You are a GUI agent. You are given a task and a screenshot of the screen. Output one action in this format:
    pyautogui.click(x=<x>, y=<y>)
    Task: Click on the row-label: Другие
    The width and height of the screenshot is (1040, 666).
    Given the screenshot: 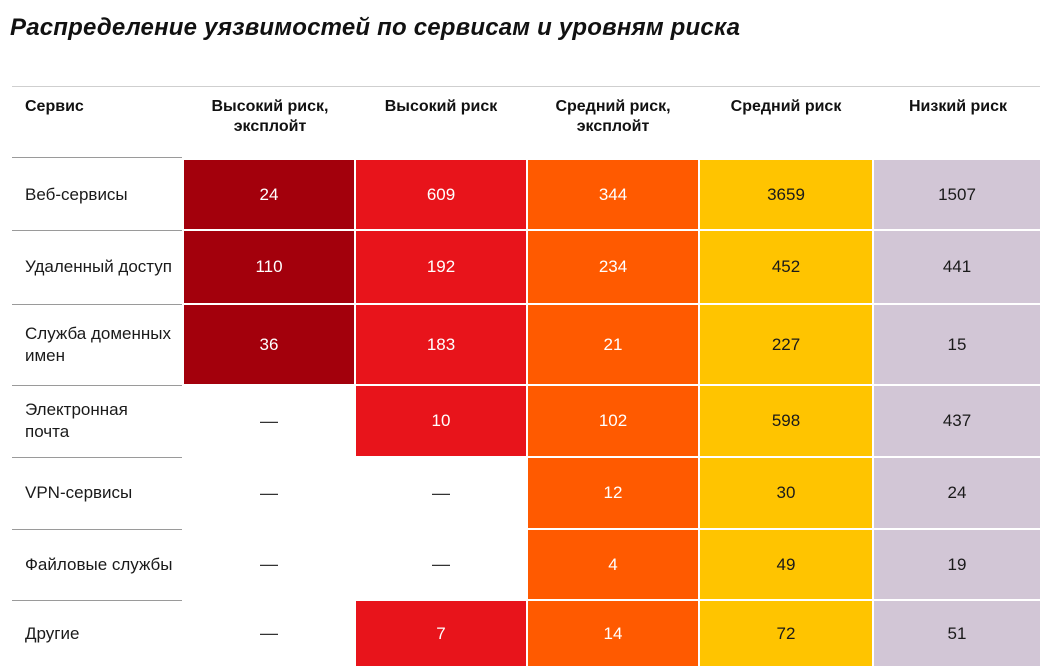 What is the action you would take?
    pyautogui.click(x=52, y=633)
    